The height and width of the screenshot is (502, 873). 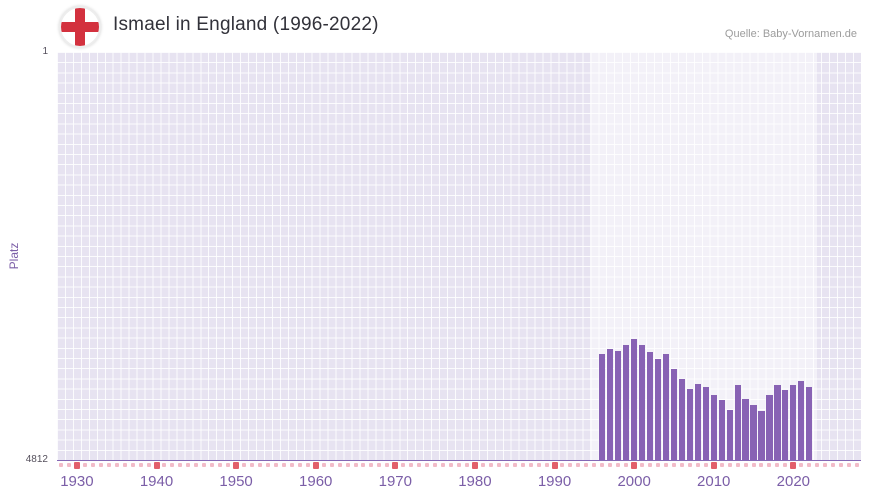 I want to click on bar-1999, so click(x=626, y=402).